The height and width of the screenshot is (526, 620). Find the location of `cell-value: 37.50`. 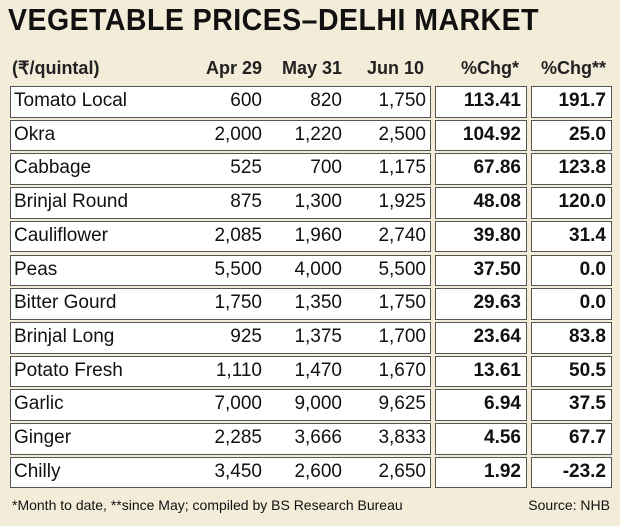

cell-value: 37.50 is located at coordinates (497, 269).